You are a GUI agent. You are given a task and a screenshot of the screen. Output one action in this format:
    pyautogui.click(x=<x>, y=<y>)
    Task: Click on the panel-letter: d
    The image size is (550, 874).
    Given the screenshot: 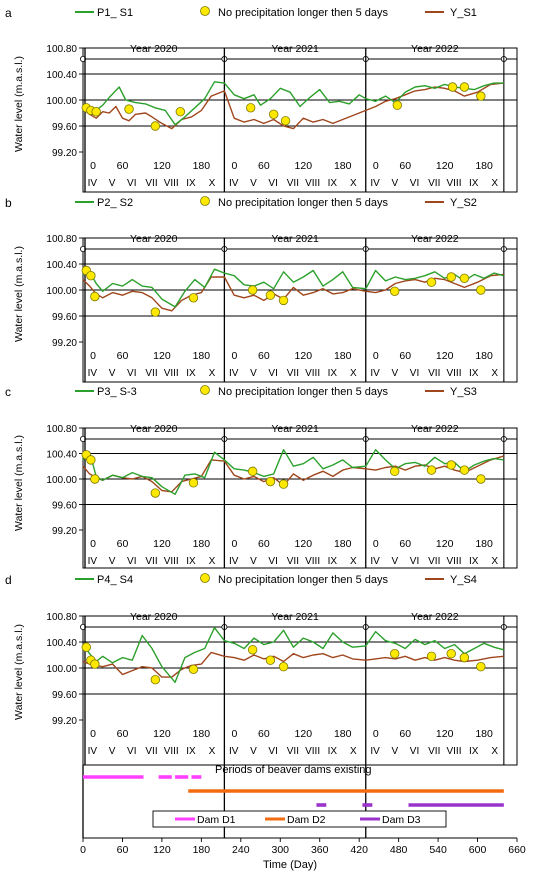 What is the action you would take?
    pyautogui.click(x=8, y=580)
    